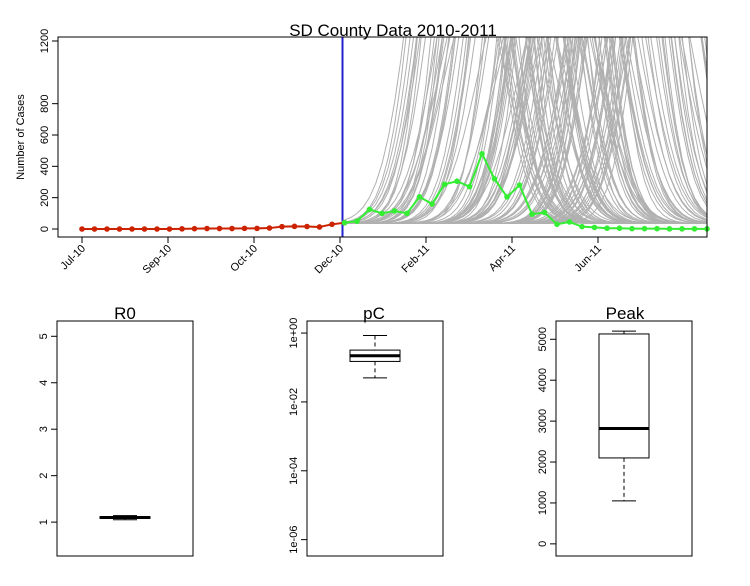 This screenshot has height=586, width=750. Describe the element at coordinates (125, 438) in the screenshot. I see `r0-plot-frame` at that location.